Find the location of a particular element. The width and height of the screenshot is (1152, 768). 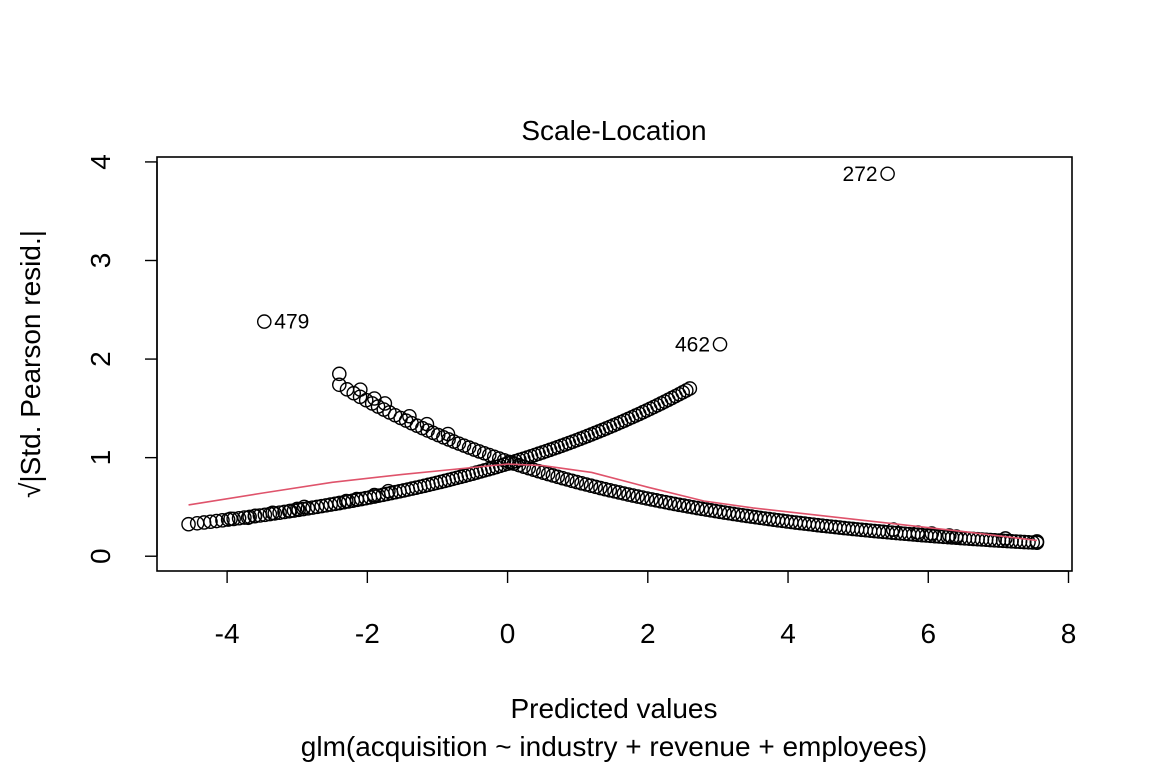

y-tick-label: 1 is located at coordinates (100, 458).